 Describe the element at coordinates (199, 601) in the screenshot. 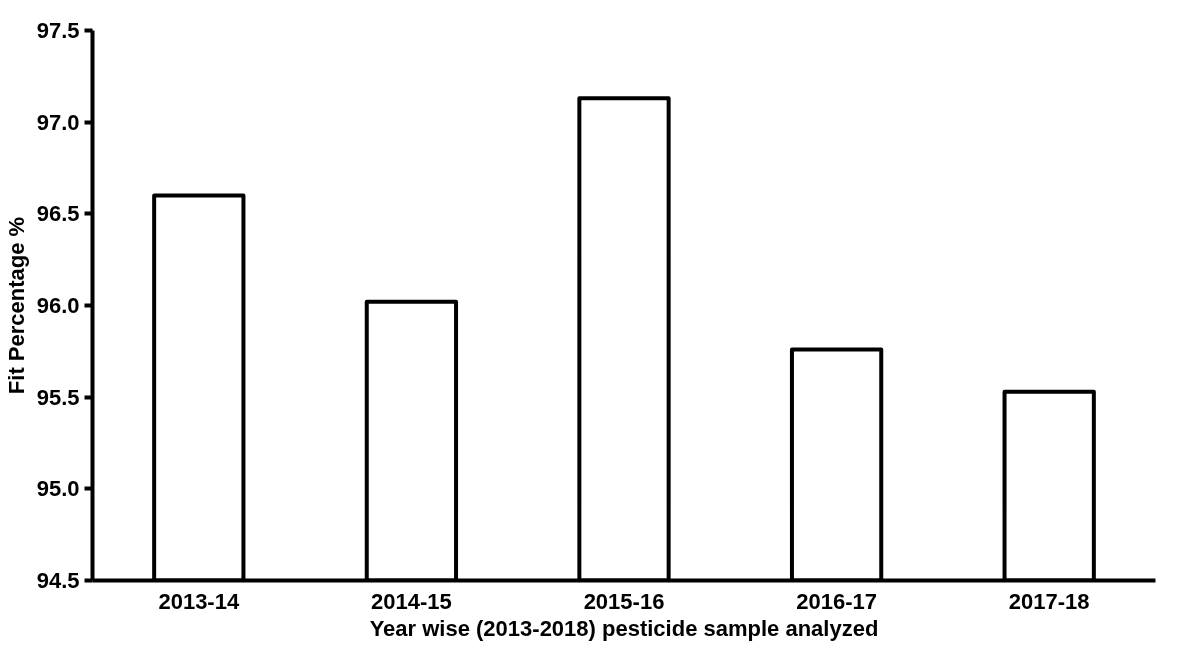

I see `x-tick-label: 2013-14` at that location.